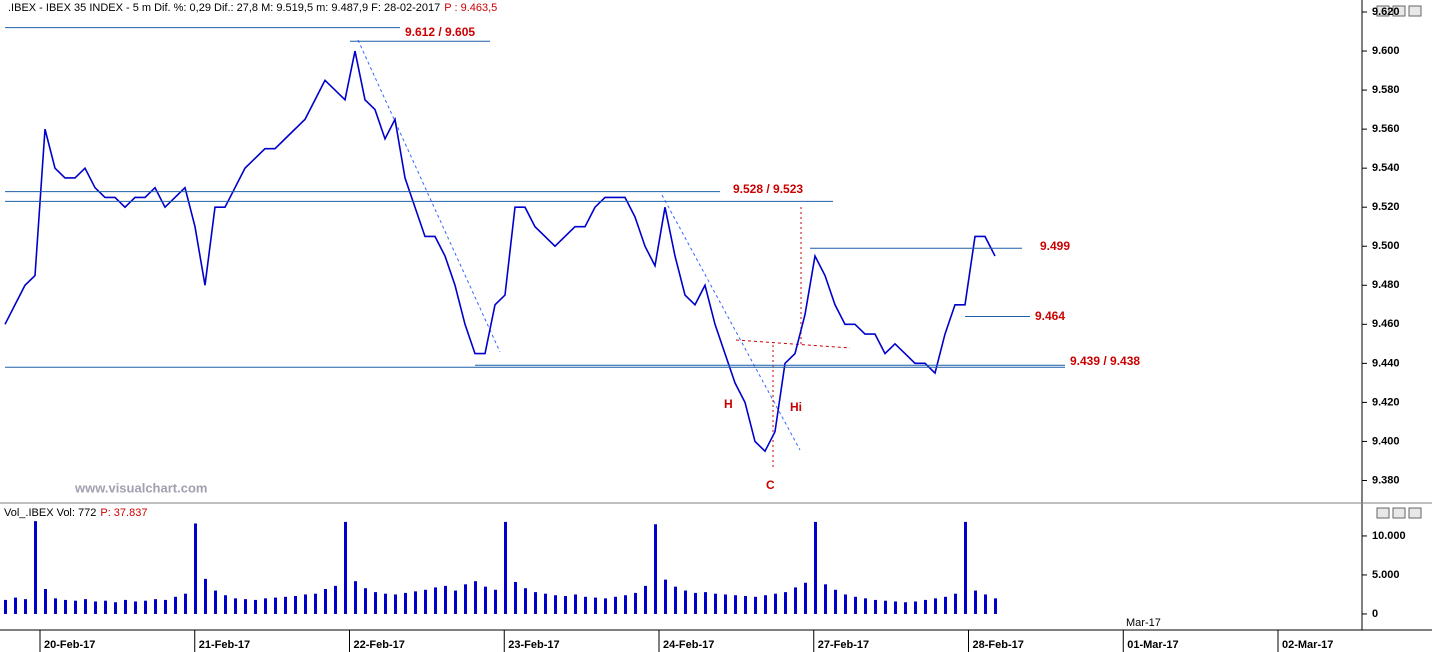  Describe the element at coordinates (75, 513) in the screenshot. I see `volume-title: Vol_.IBEX Vol: 772 P: 37.837` at that location.